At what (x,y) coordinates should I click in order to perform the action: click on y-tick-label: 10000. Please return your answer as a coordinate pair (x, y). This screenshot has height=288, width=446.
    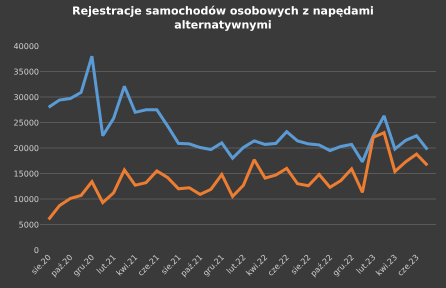
    Looking at the image, I should click on (26, 199).